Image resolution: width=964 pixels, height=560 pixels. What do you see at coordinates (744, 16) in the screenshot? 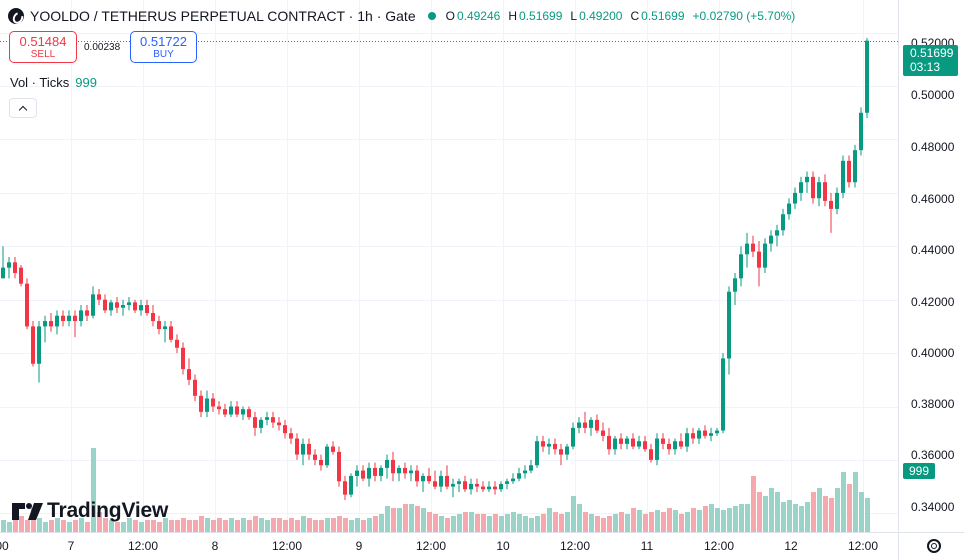
I see `change-value: +0.02790 (+5.70%)` at bounding box center [744, 16].